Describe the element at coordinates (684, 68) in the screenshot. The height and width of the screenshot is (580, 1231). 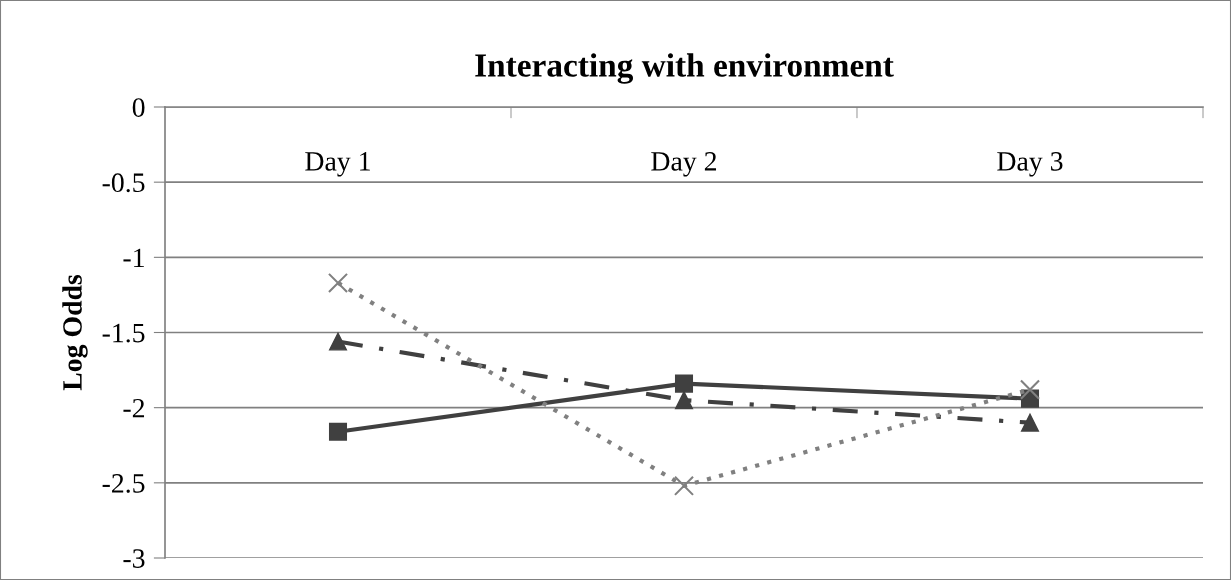
I see `chart-title: Interacting with environment` at that location.